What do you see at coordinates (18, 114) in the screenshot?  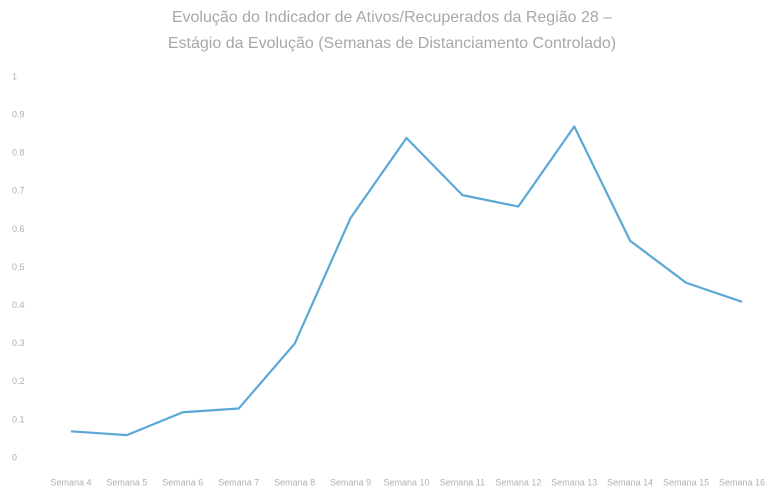 I see `y-tick-label: 0.9` at bounding box center [18, 114].